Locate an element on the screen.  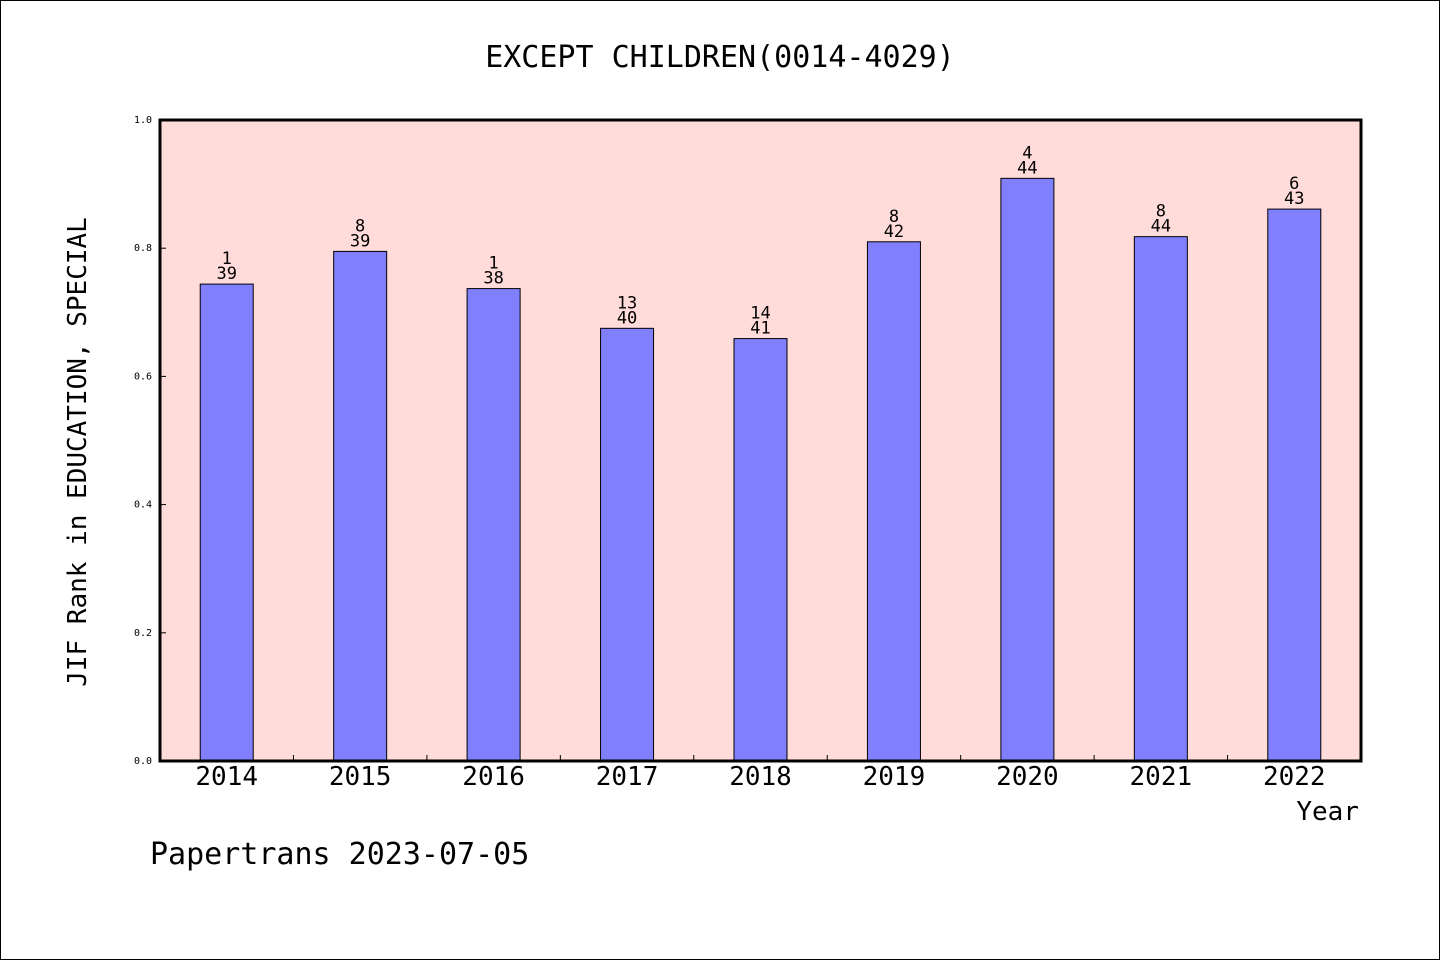
chart-title: EXCEPT CHILDREN(0014-4029) is located at coordinates (720, 57).